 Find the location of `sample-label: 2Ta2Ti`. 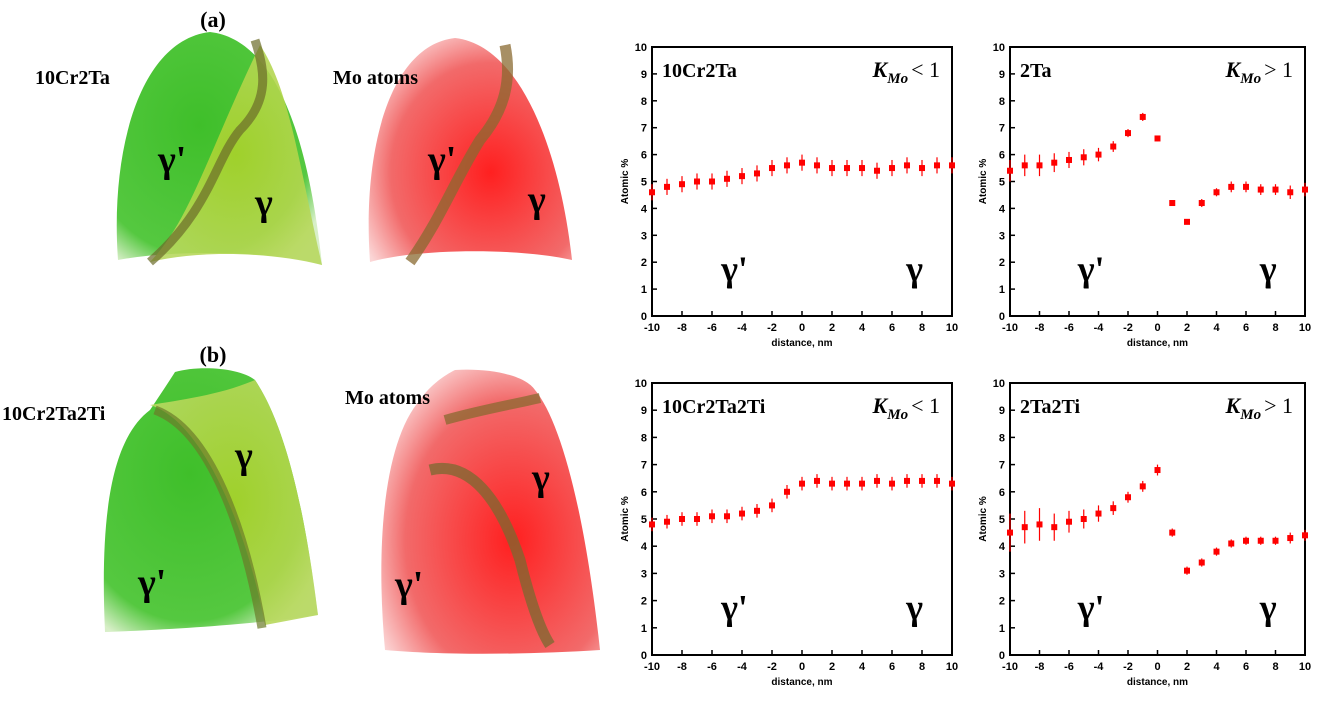

sample-label: 2Ta2Ti is located at coordinates (1050, 407).